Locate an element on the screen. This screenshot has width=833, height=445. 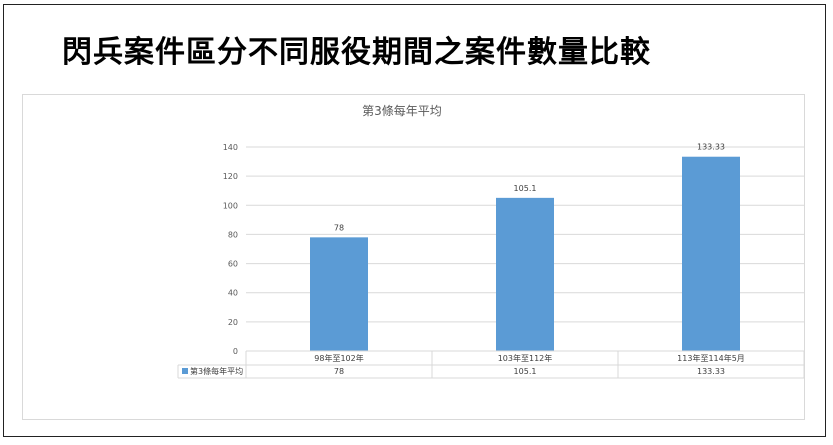
chart-title: 第3條每年平均 is located at coordinates (402, 110).